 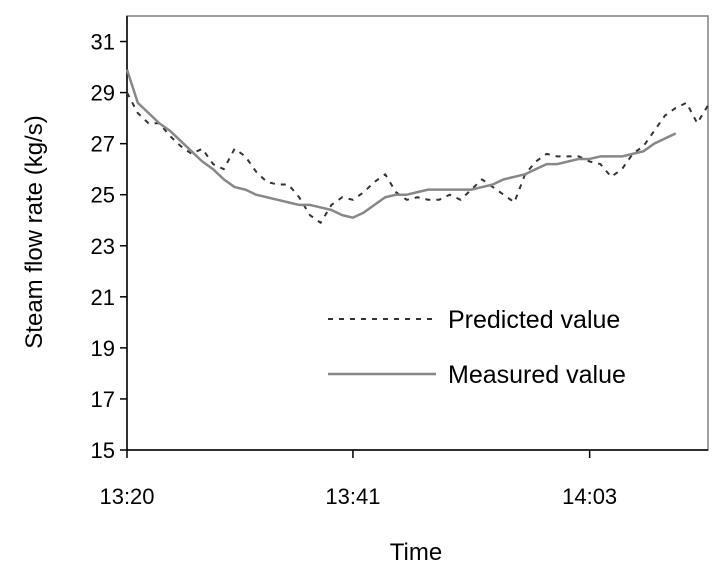 What do you see at coordinates (534, 320) in the screenshot?
I see `legend-label-predicted: Predicted value` at bounding box center [534, 320].